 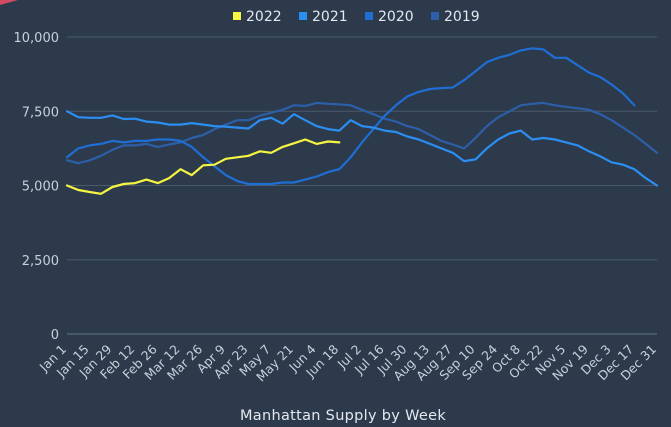 I want to click on y-tick-label: 7,500, so click(x=40, y=112).